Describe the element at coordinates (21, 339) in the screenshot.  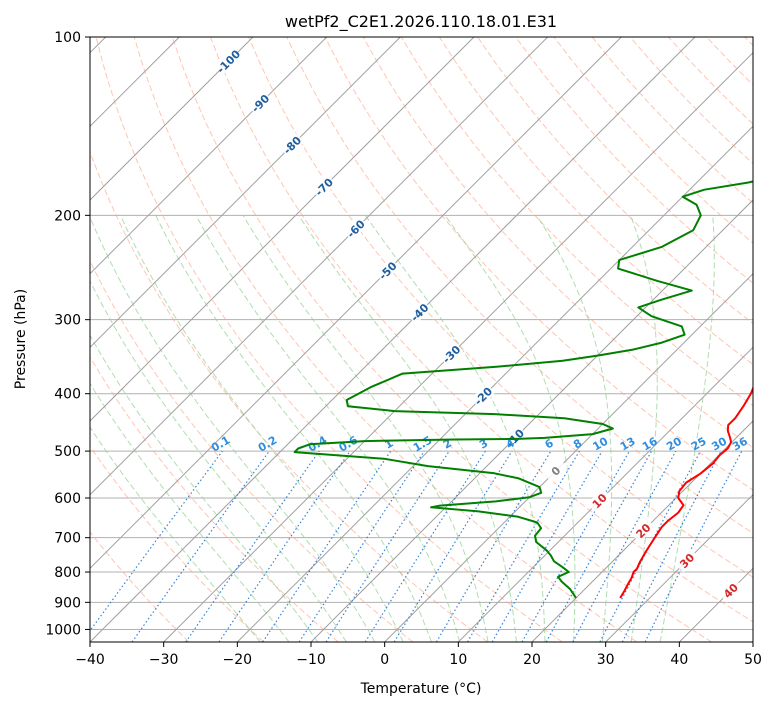
I see `y-axis-title: Pressure (hPa)` at that location.